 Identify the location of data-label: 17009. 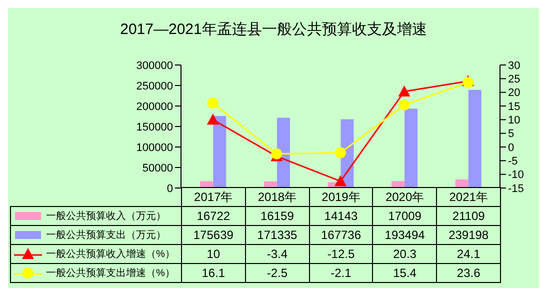
(404, 216).